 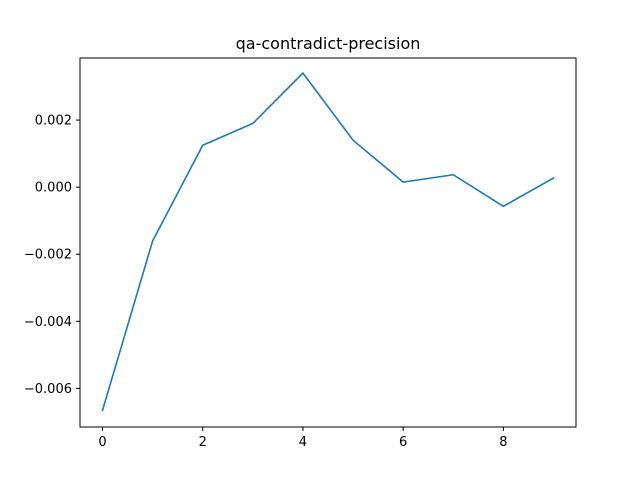 What do you see at coordinates (403, 442) in the screenshot?
I see `x-tick-label: 6` at bounding box center [403, 442].